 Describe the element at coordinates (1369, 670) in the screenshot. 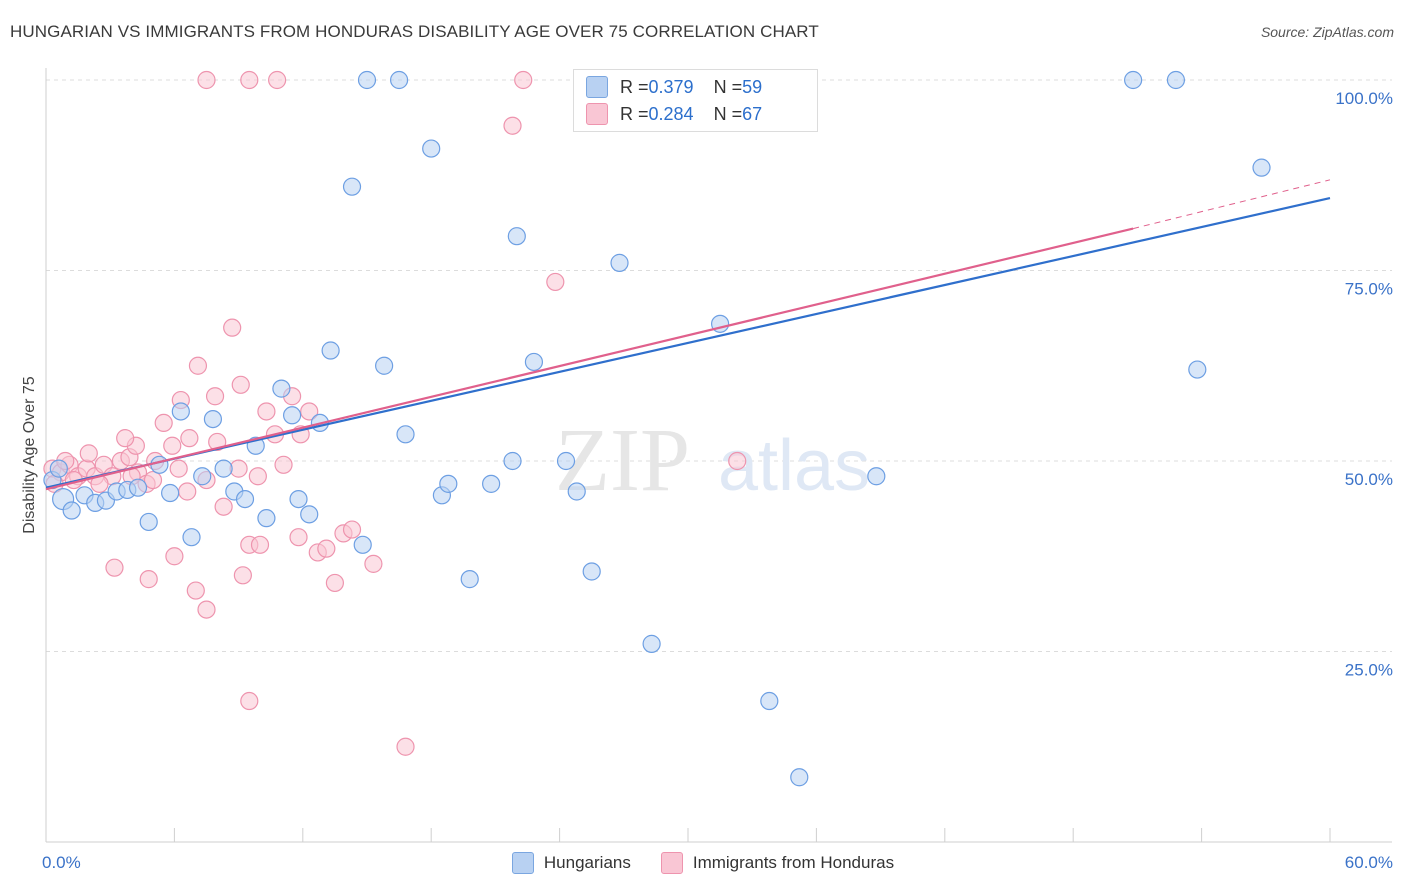

I see `y-tick-label: 25.0%` at that location.